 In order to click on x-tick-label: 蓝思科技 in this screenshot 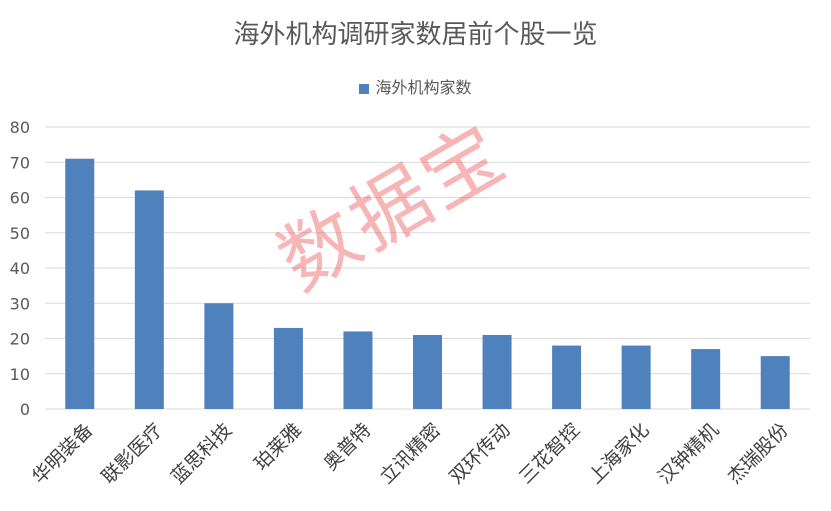, I will do `click(201, 453)`.